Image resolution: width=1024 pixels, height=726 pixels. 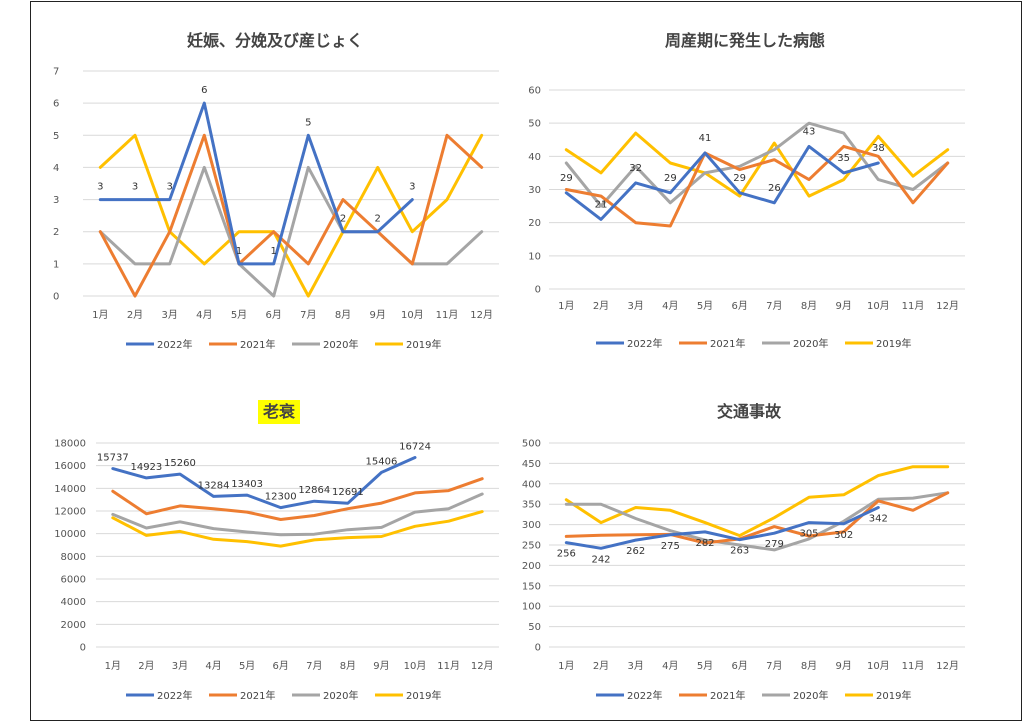 What do you see at coordinates (56, 200) in the screenshot?
I see `y-tick-label: 3` at bounding box center [56, 200].